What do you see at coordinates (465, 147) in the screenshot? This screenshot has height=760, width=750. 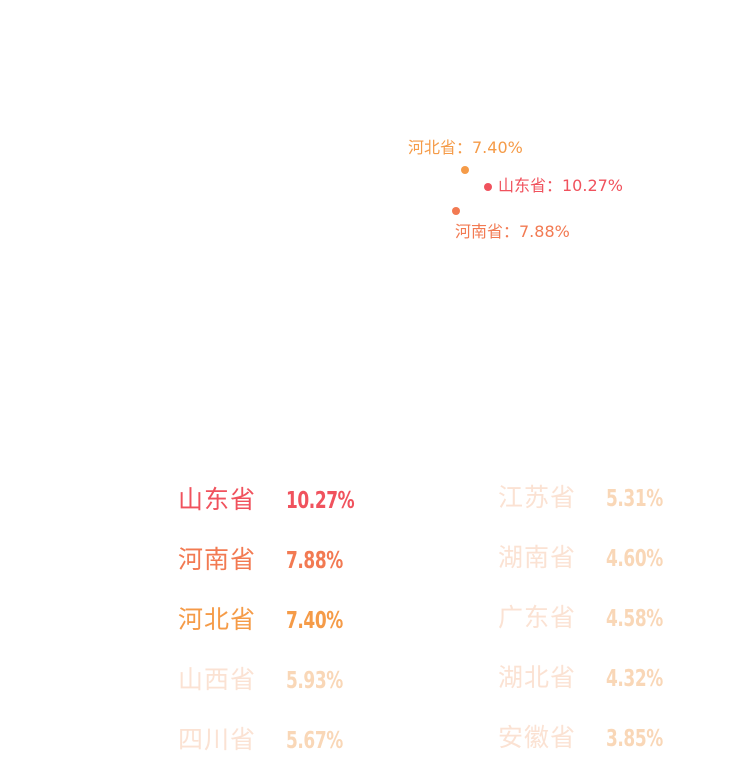 I see `map-label-hebei: 河北省：7.40%` at bounding box center [465, 147].